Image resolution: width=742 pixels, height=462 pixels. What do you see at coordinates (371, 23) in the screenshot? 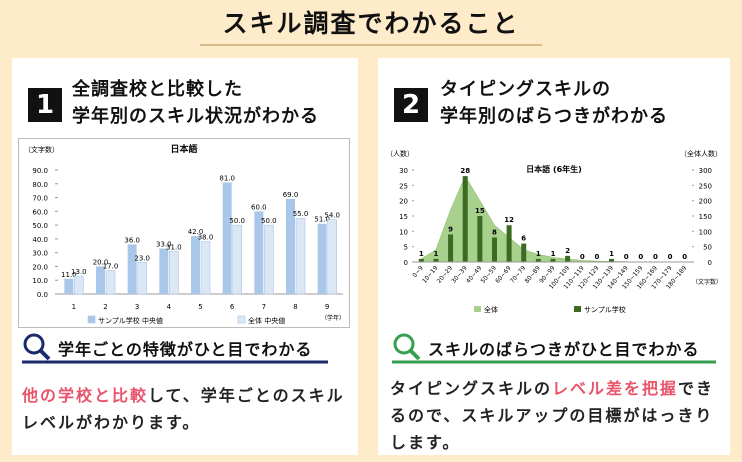
I see `page-title: スキル調査でわかること` at bounding box center [371, 23].